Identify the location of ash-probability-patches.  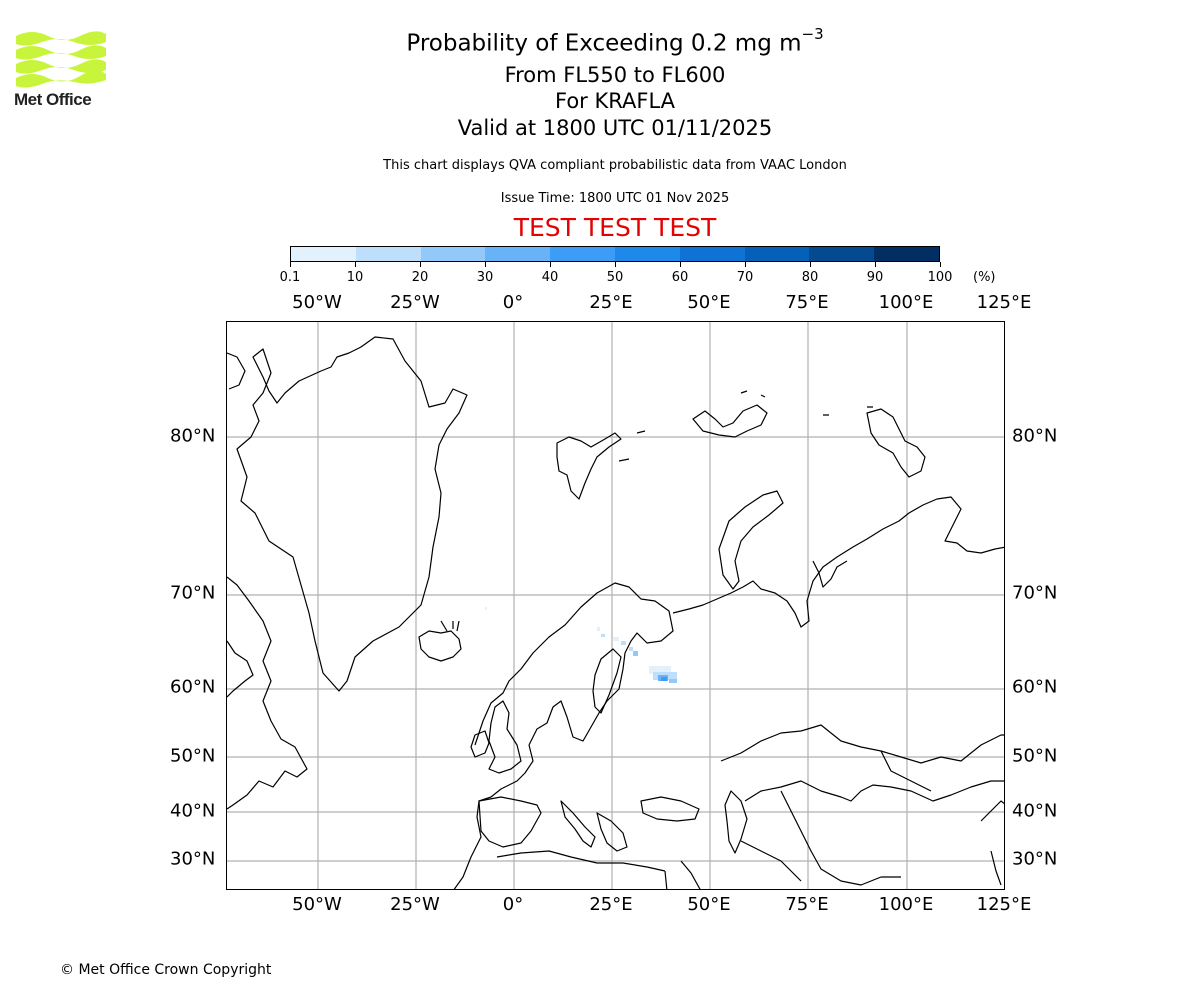
(581, 645).